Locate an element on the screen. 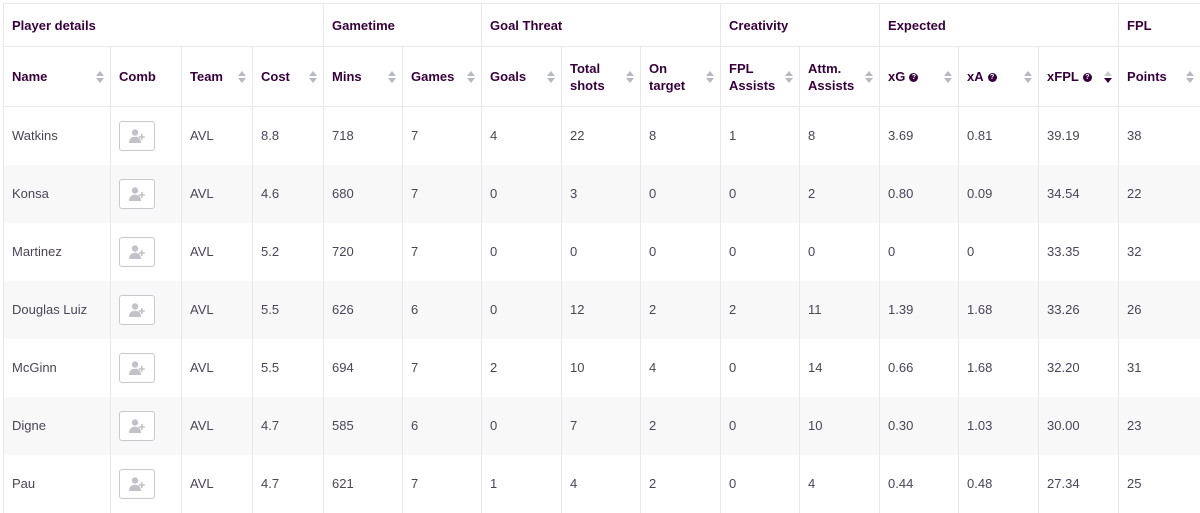 Image resolution: width=1200 pixels, height=513 pixels. attm-assists-cell: 8 is located at coordinates (840, 135).